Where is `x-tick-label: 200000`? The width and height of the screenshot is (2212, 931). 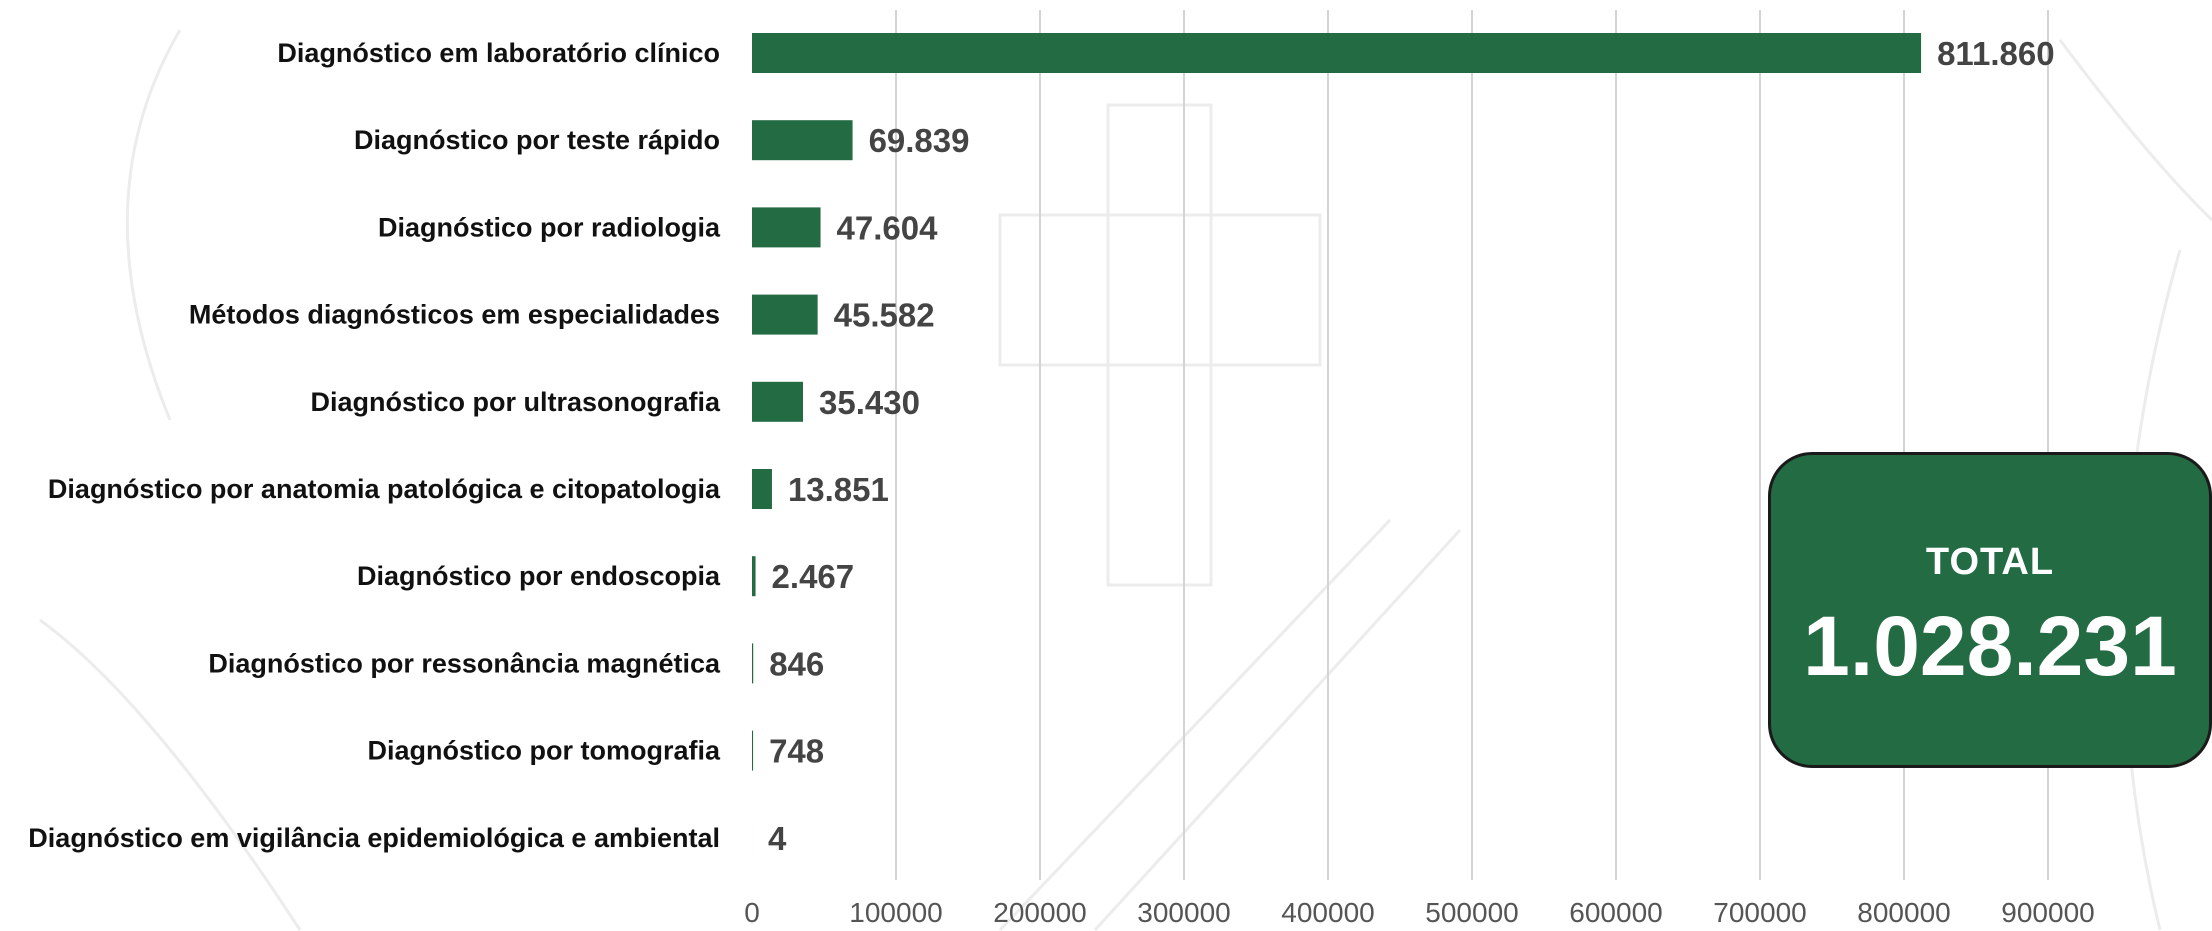 x-tick-label: 200000 is located at coordinates (1039, 912).